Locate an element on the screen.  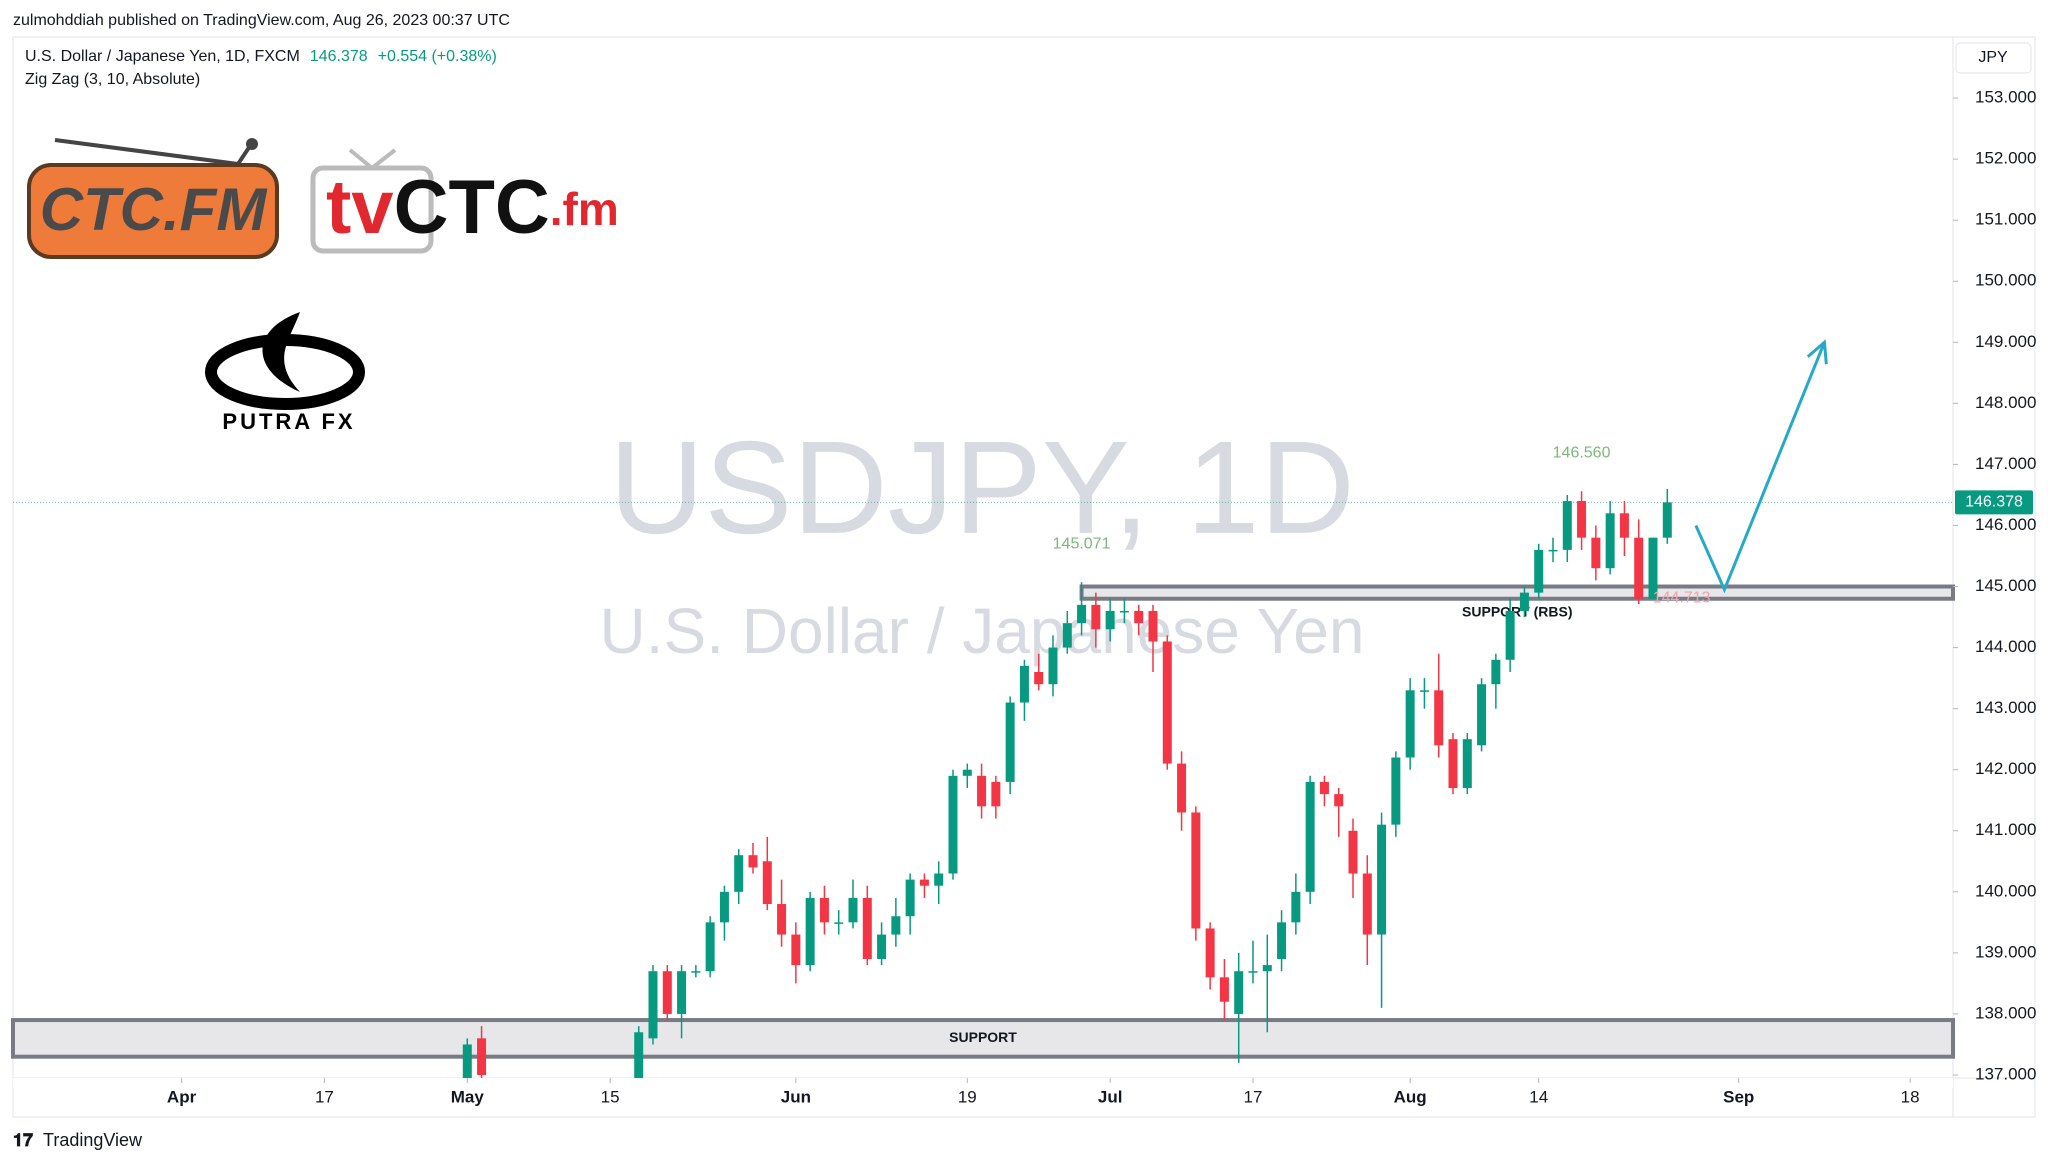
x-tick-label: May is located at coordinates (468, 1096).